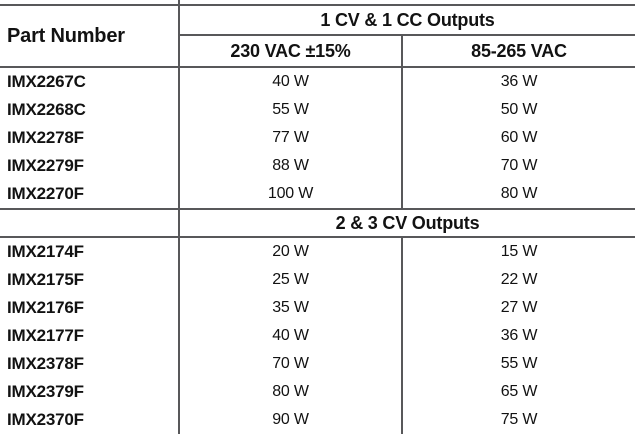 This screenshot has width=635, height=447. What do you see at coordinates (519, 137) in the screenshot?
I see `watt-85-265vac-cell: 60 W` at bounding box center [519, 137].